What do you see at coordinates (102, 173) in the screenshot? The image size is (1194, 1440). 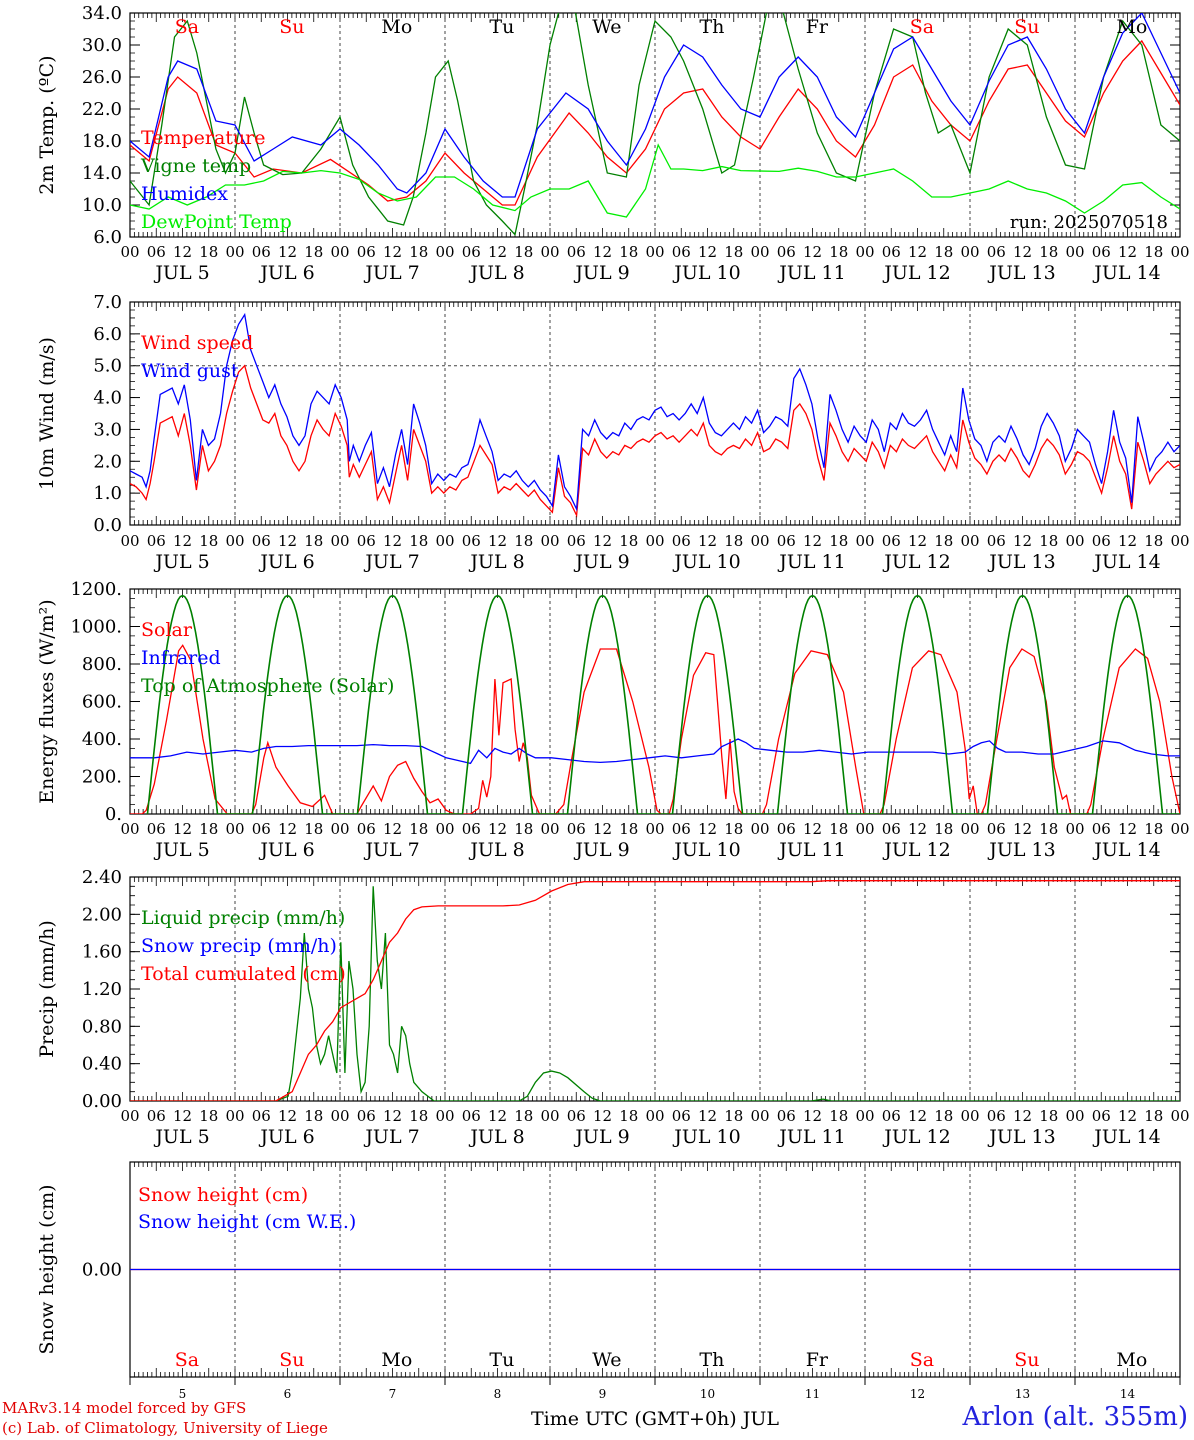 I see `y-tick-label: 14.0` at bounding box center [102, 173].